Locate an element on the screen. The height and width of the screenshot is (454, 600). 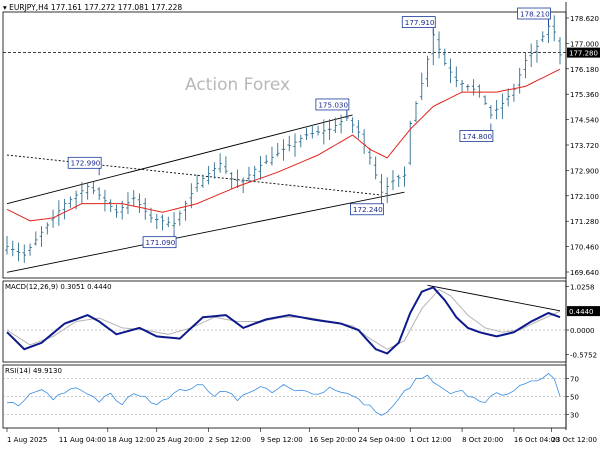
price-tick-label: 172.100 is located at coordinates (584, 197).